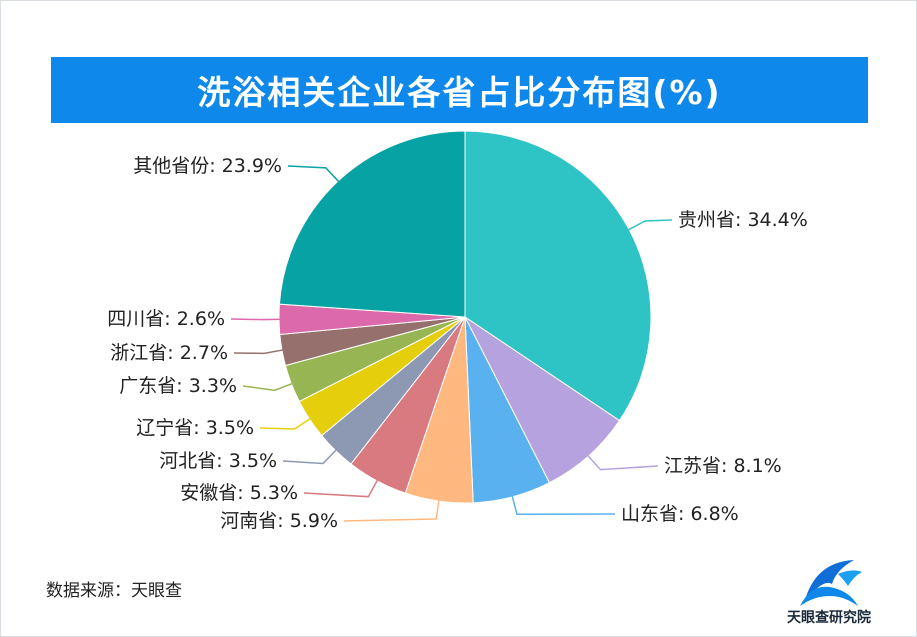  I want to click on chart-title: 洗浴相关企业各省占比分布图(%), so click(459, 92).